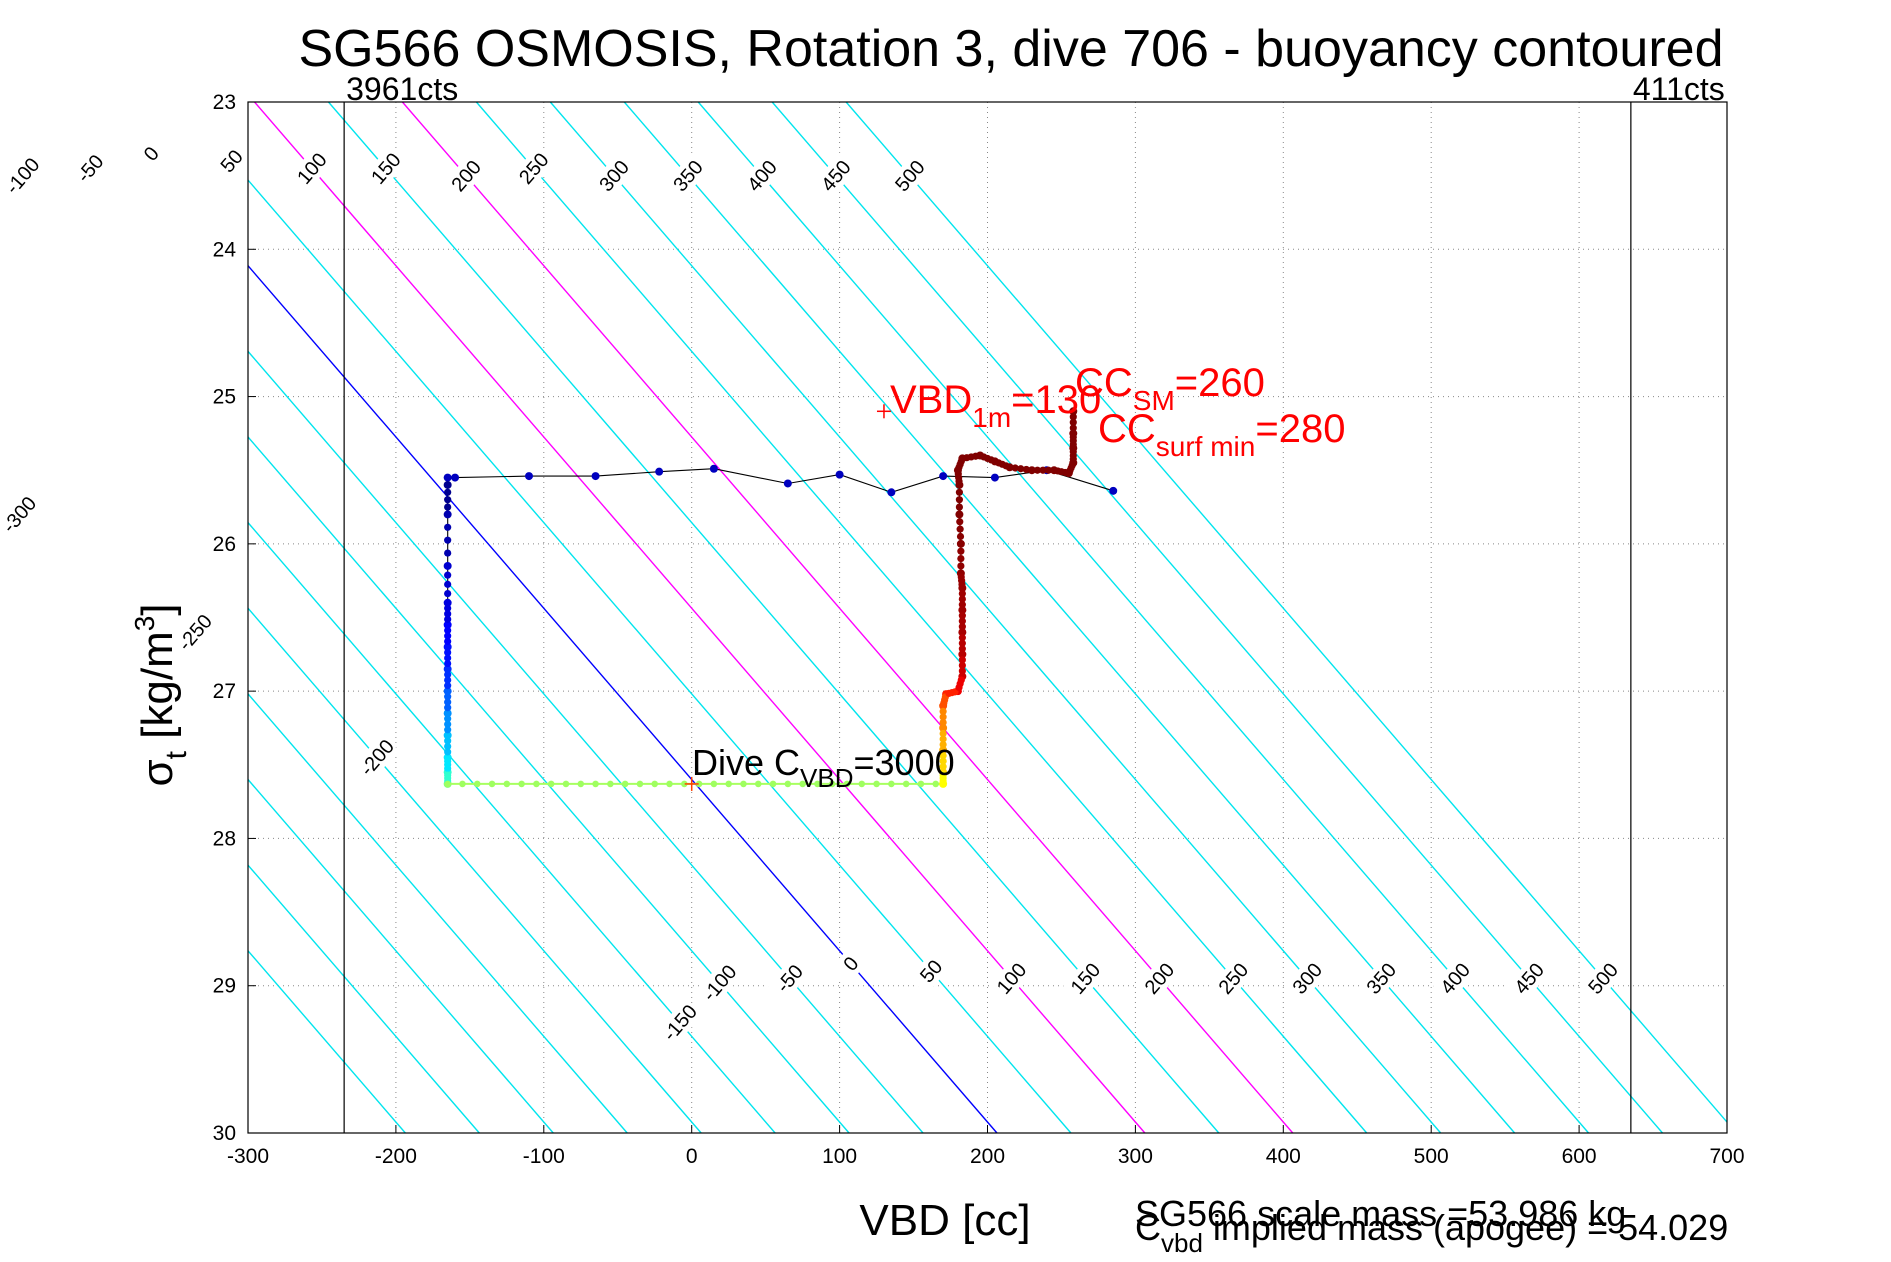 This screenshot has width=1891, height=1262. I want to click on x-tick-label: 600, so click(1579, 1156).